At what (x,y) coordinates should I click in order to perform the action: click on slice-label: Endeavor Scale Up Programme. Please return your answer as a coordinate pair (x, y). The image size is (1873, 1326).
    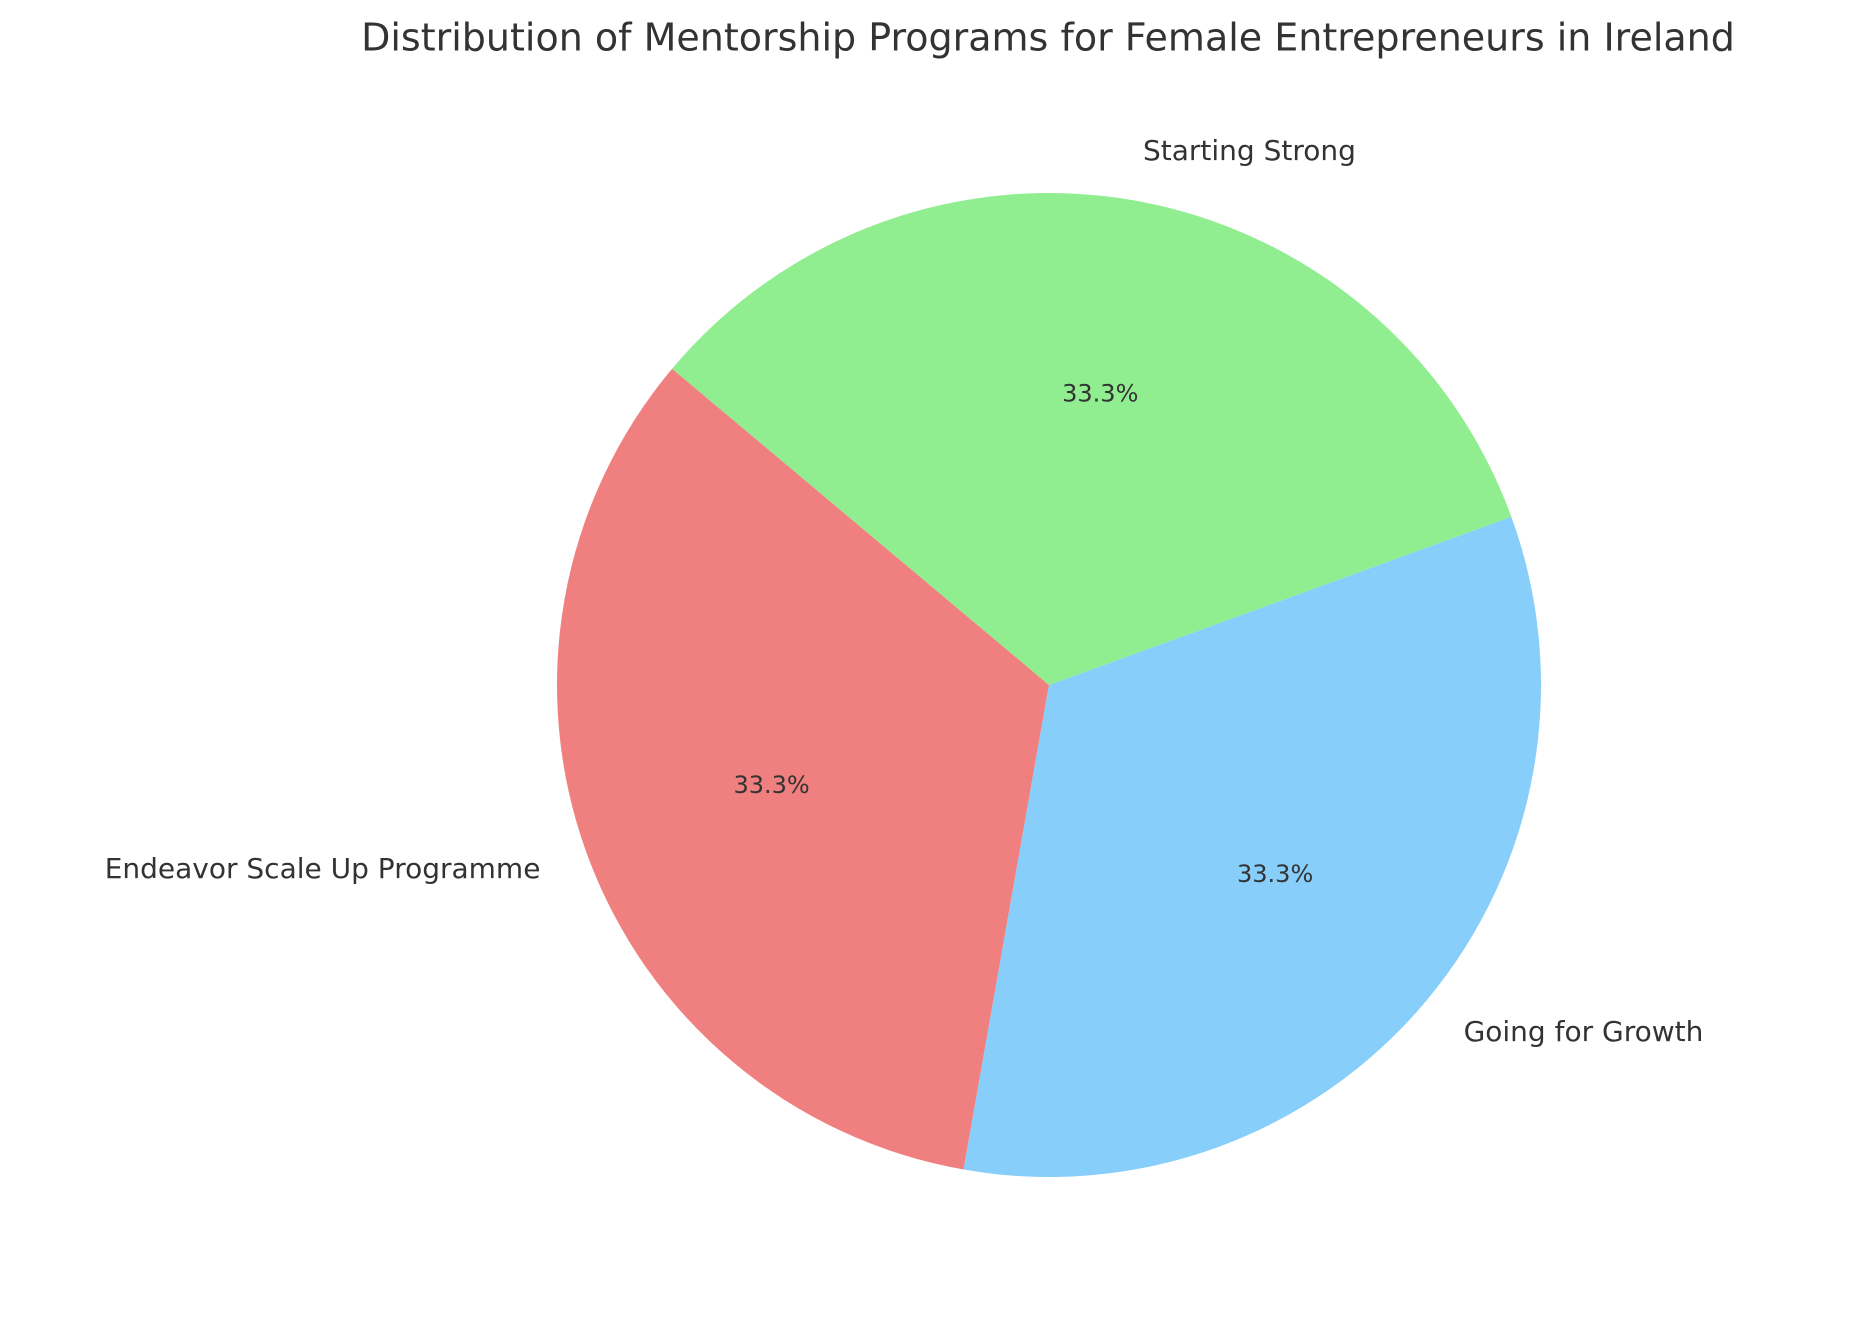
    Looking at the image, I should click on (323, 868).